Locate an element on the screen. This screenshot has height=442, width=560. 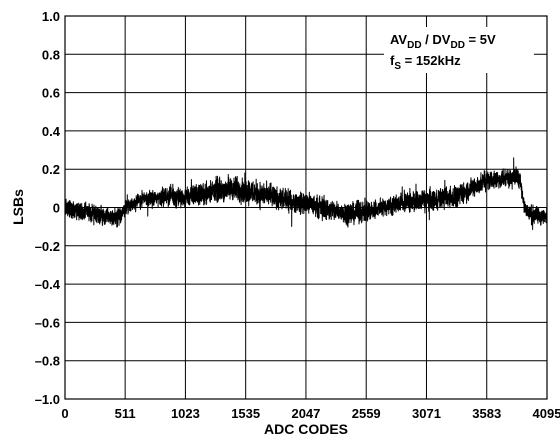
x-tick-label: 3071 is located at coordinates (426, 413).